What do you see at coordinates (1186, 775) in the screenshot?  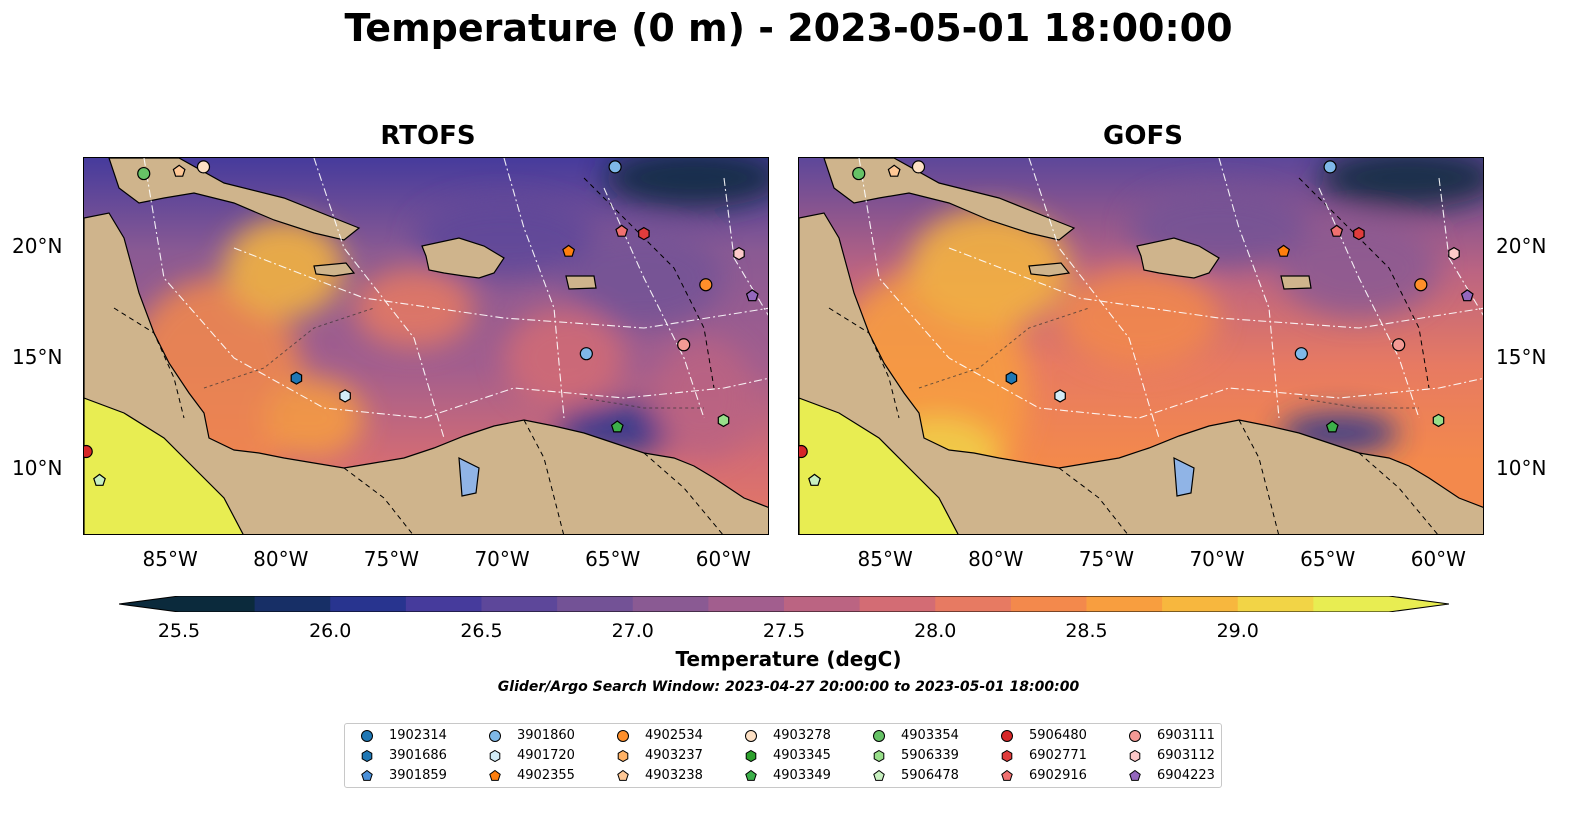 I see `legend-label: 6904223` at bounding box center [1186, 775].